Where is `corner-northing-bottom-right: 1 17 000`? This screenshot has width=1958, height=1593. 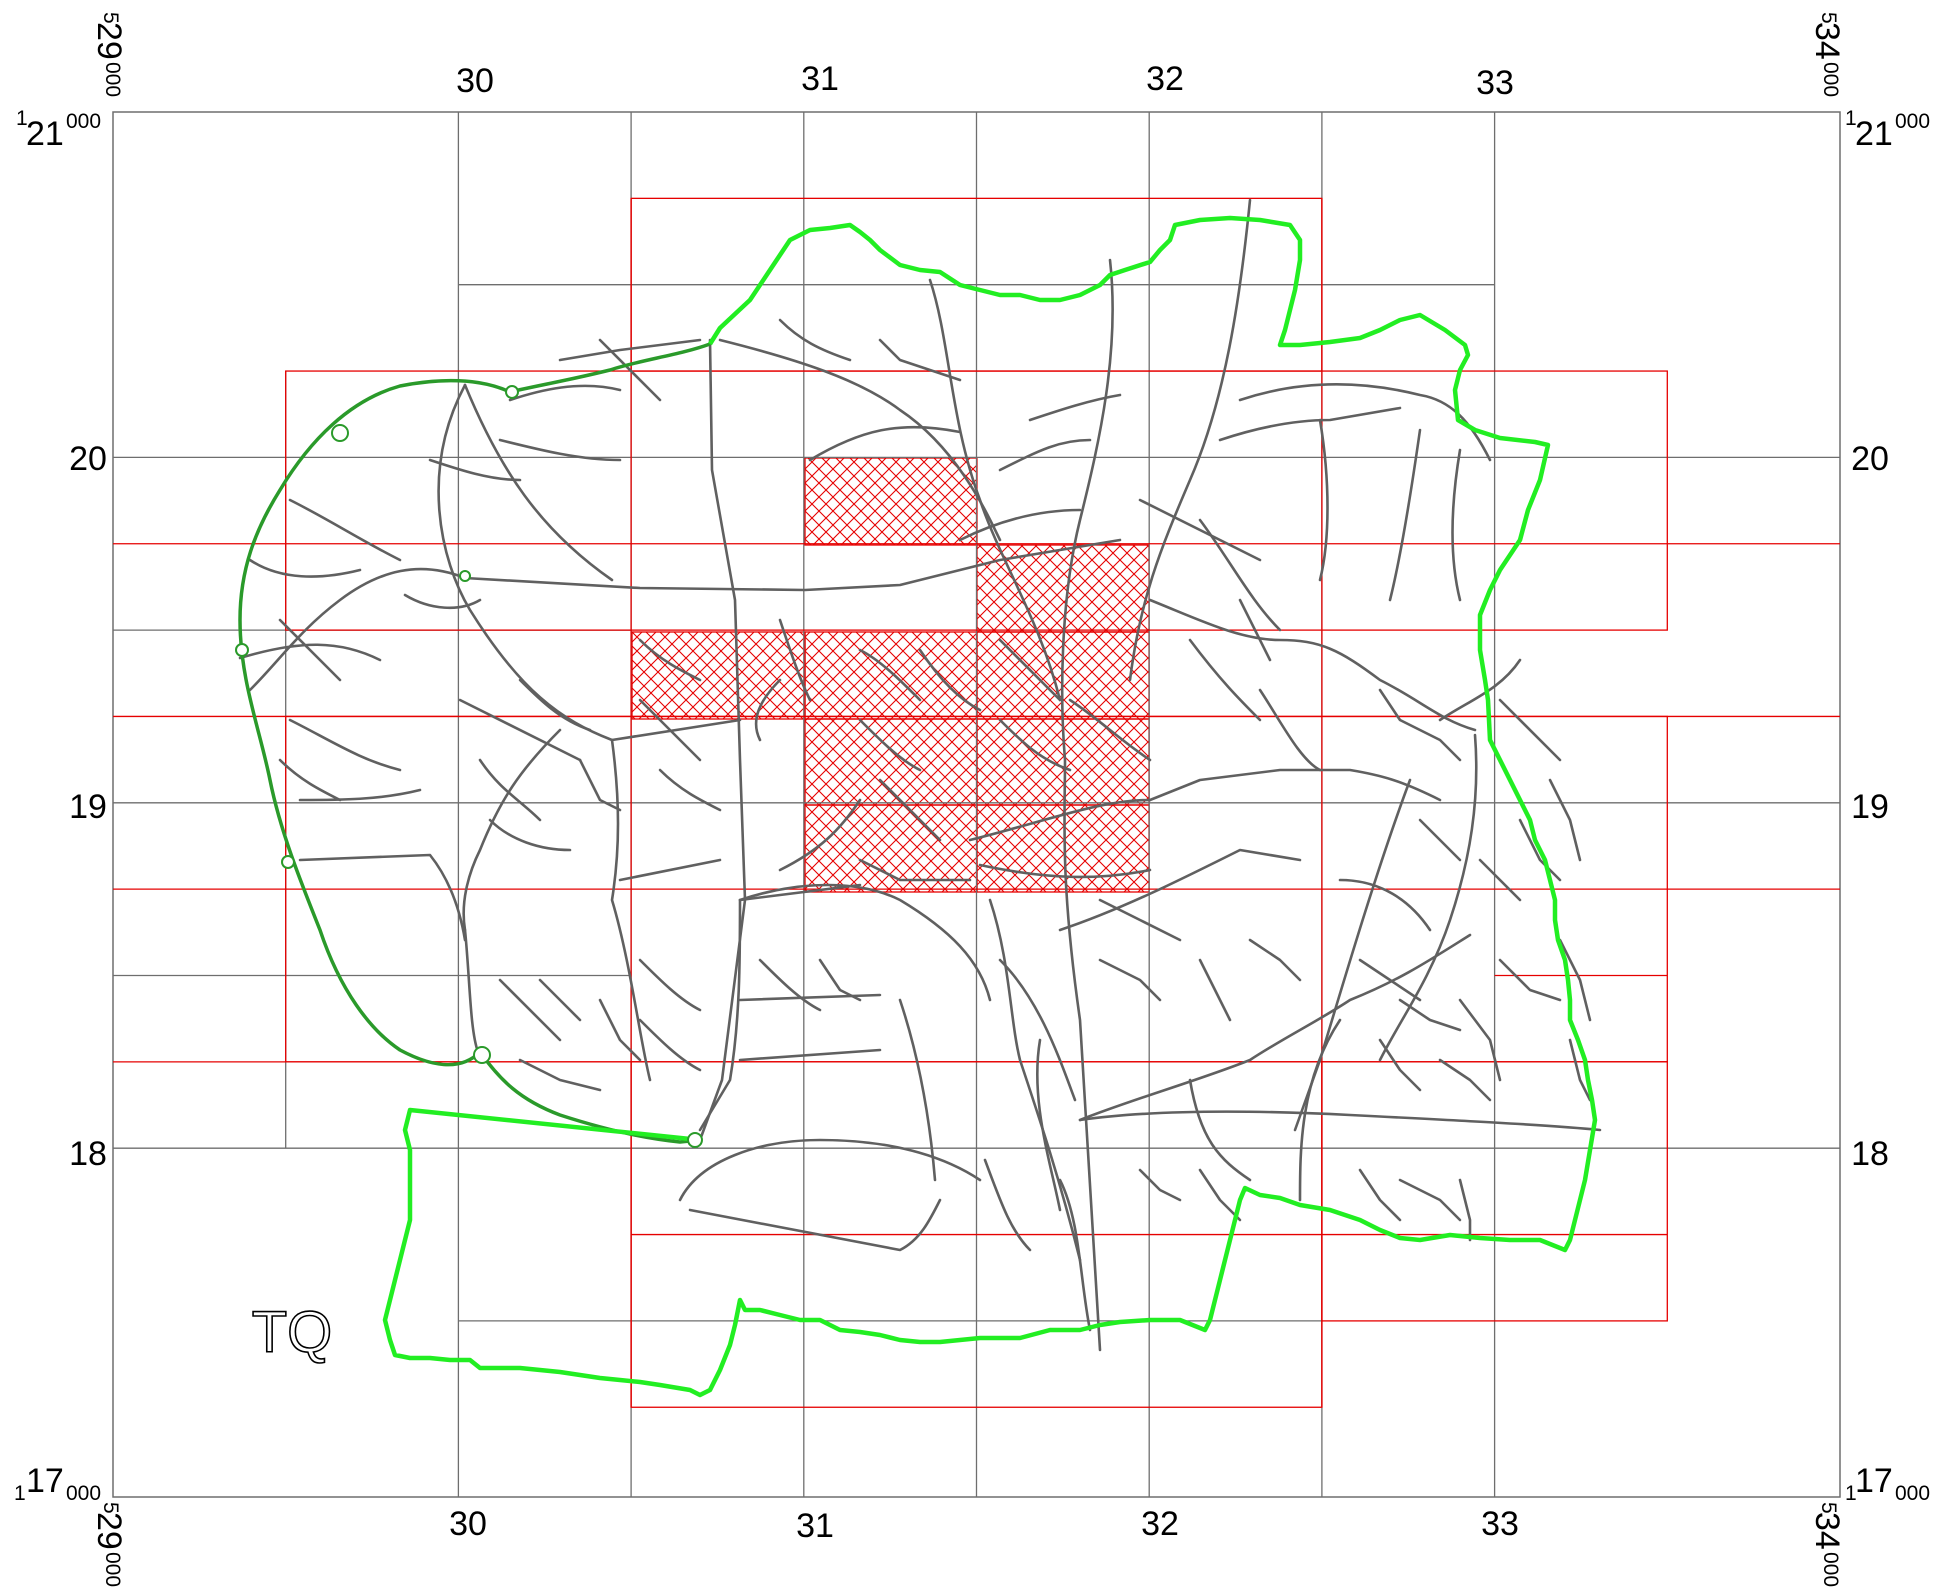 corner-northing-bottom-right: 1 17 000 is located at coordinates (1887, 1483).